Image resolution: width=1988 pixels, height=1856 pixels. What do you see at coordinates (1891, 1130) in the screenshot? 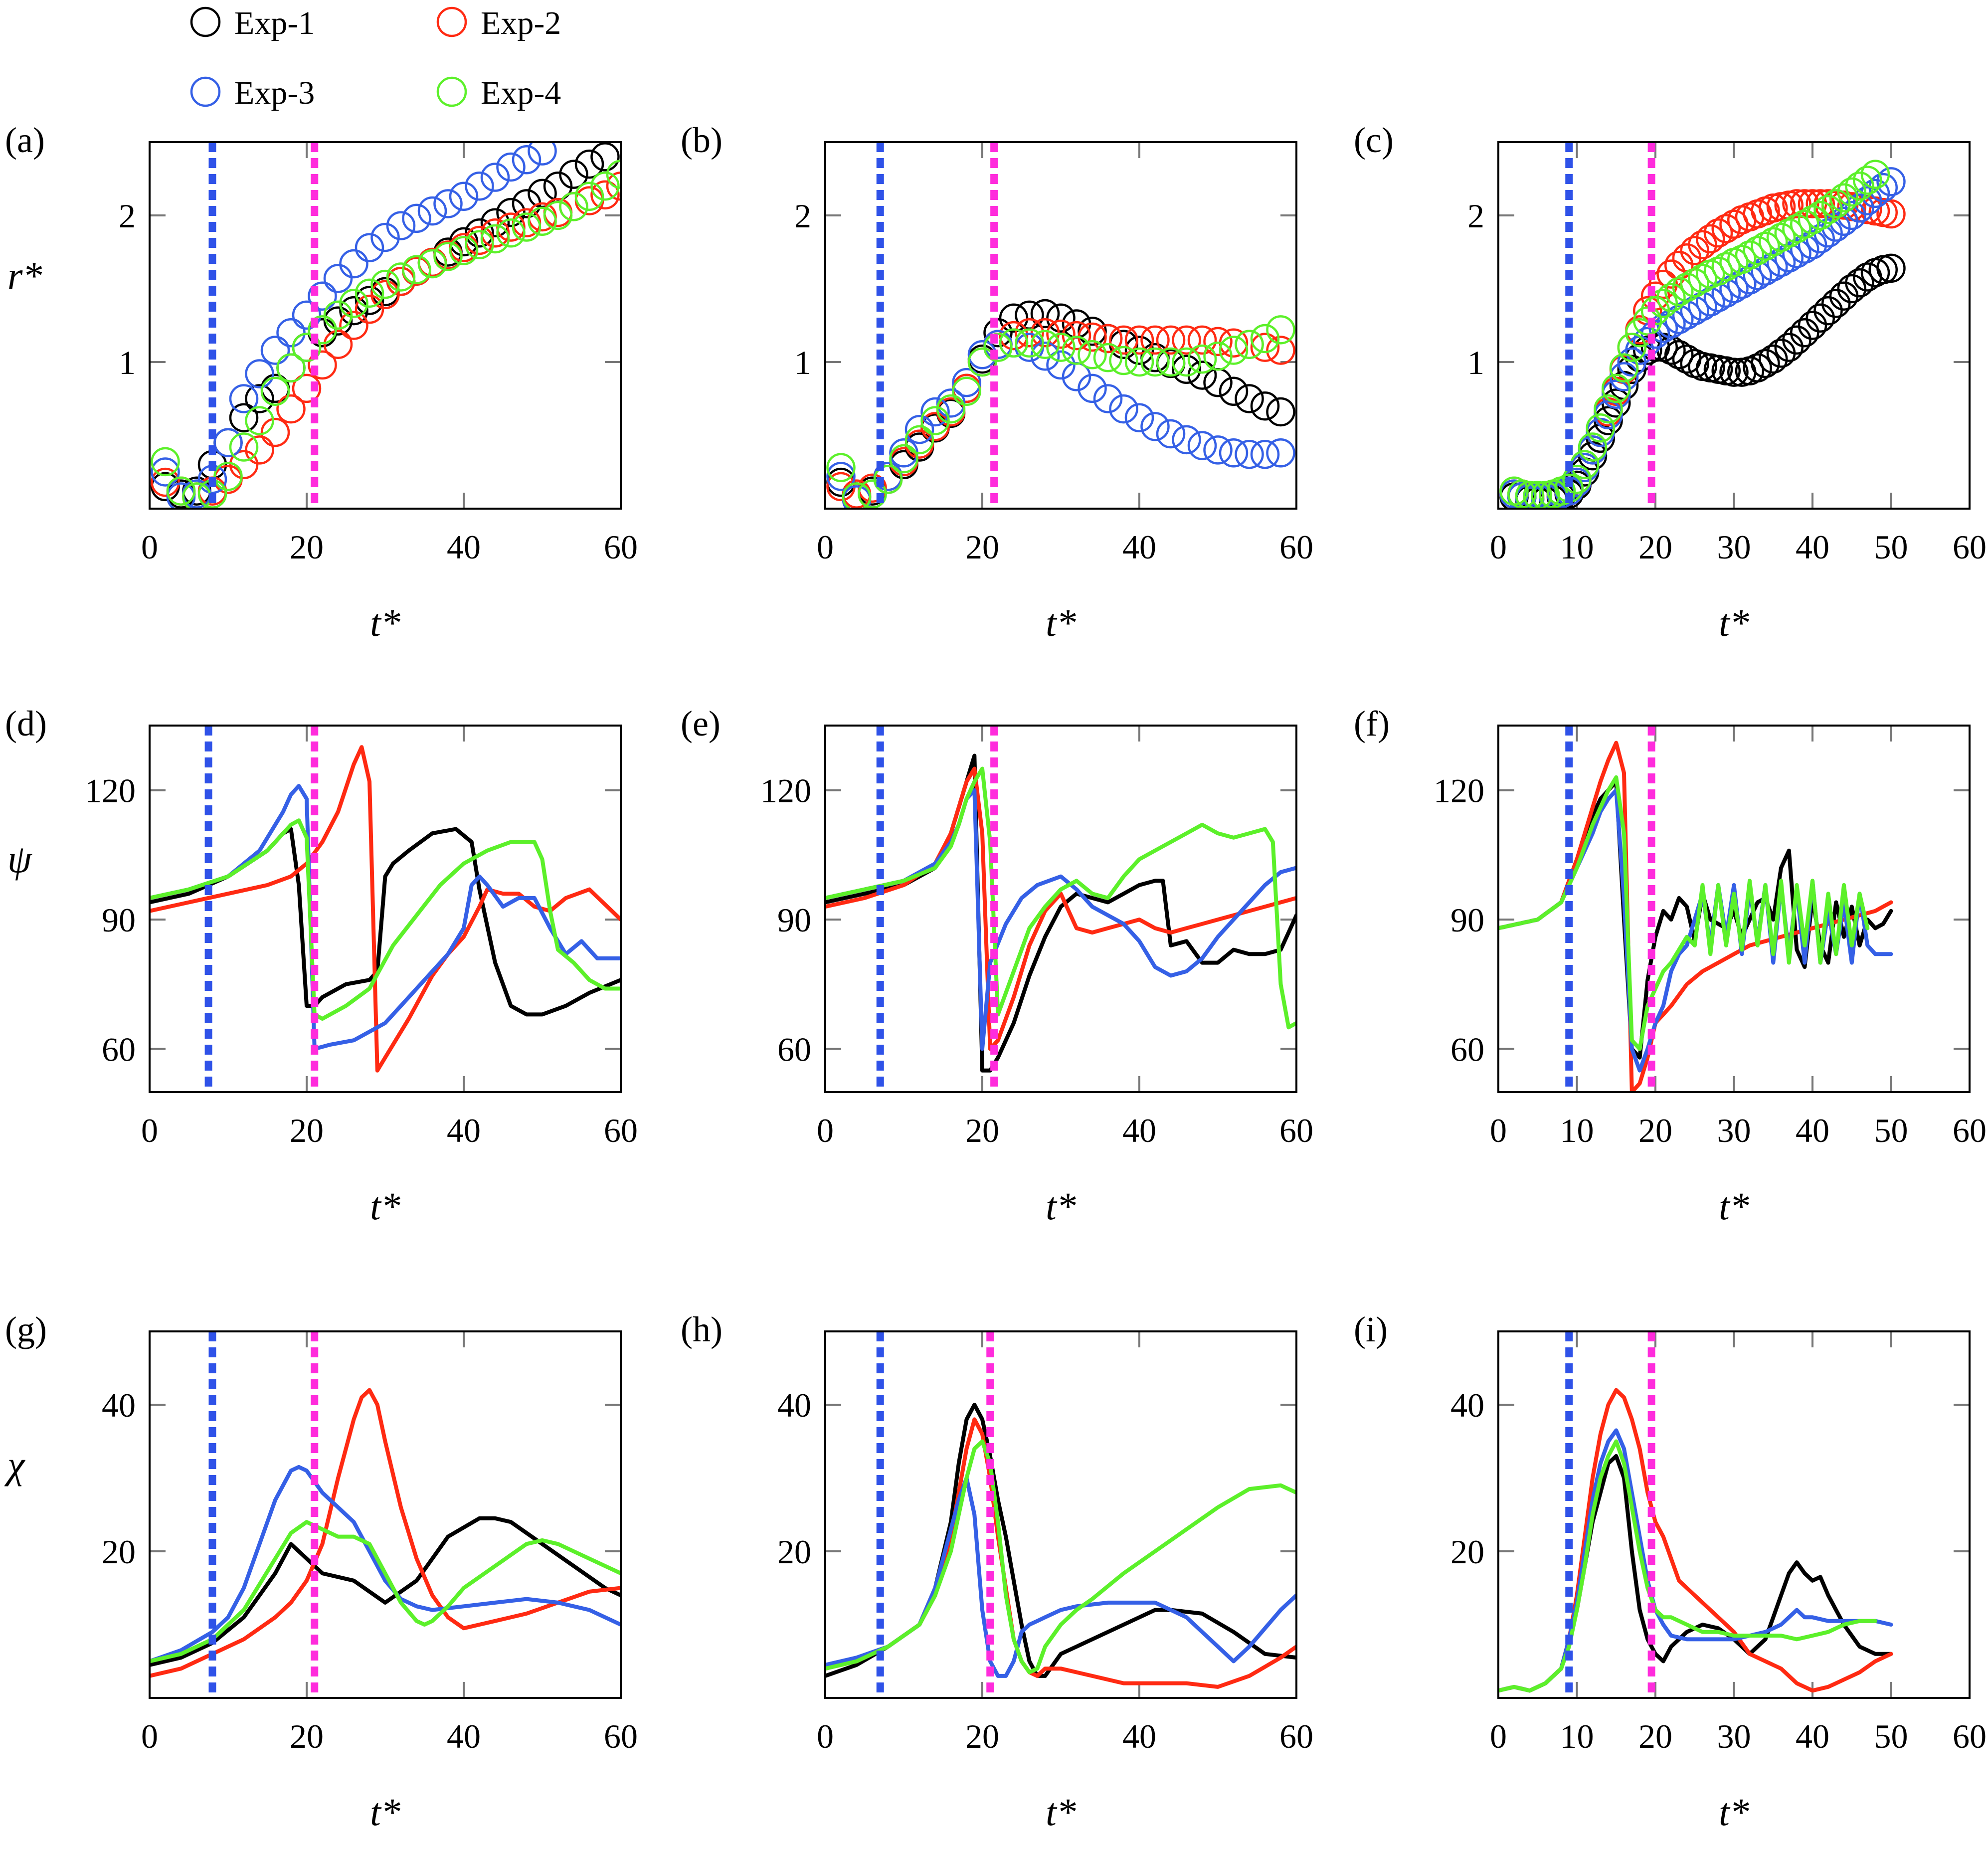
I see `x-tick-label: 50` at bounding box center [1891, 1130].